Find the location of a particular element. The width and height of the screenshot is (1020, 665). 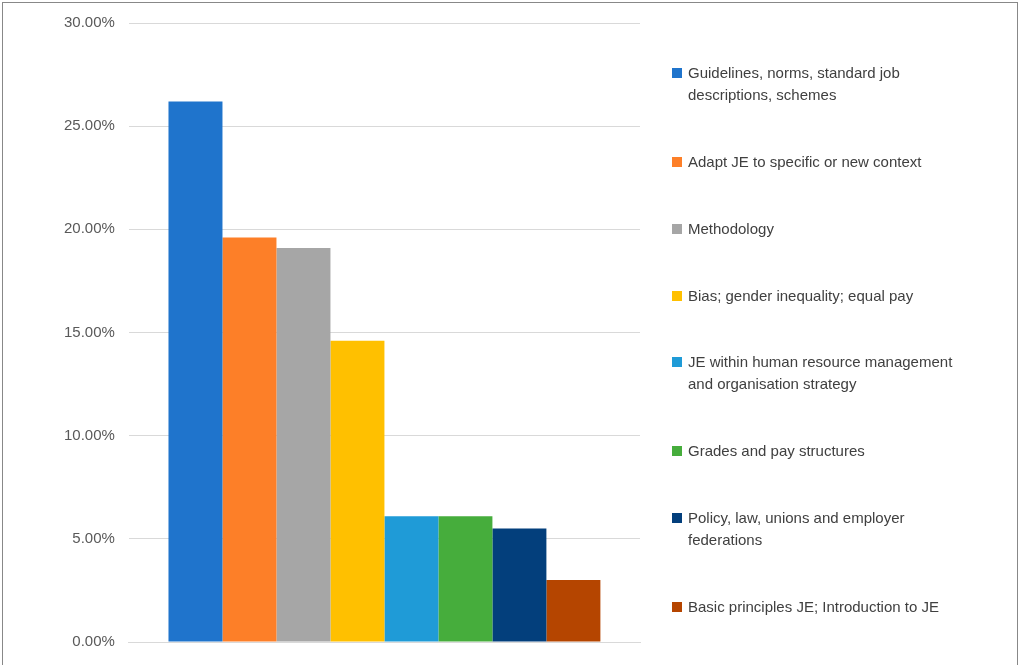

legend-label: Adapt JE to specific or new context is located at coordinates (805, 162).